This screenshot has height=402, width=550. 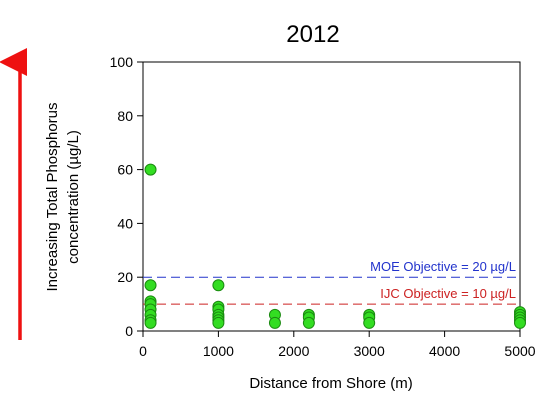 I want to click on x-tick-label: 1000, so click(x=218, y=351).